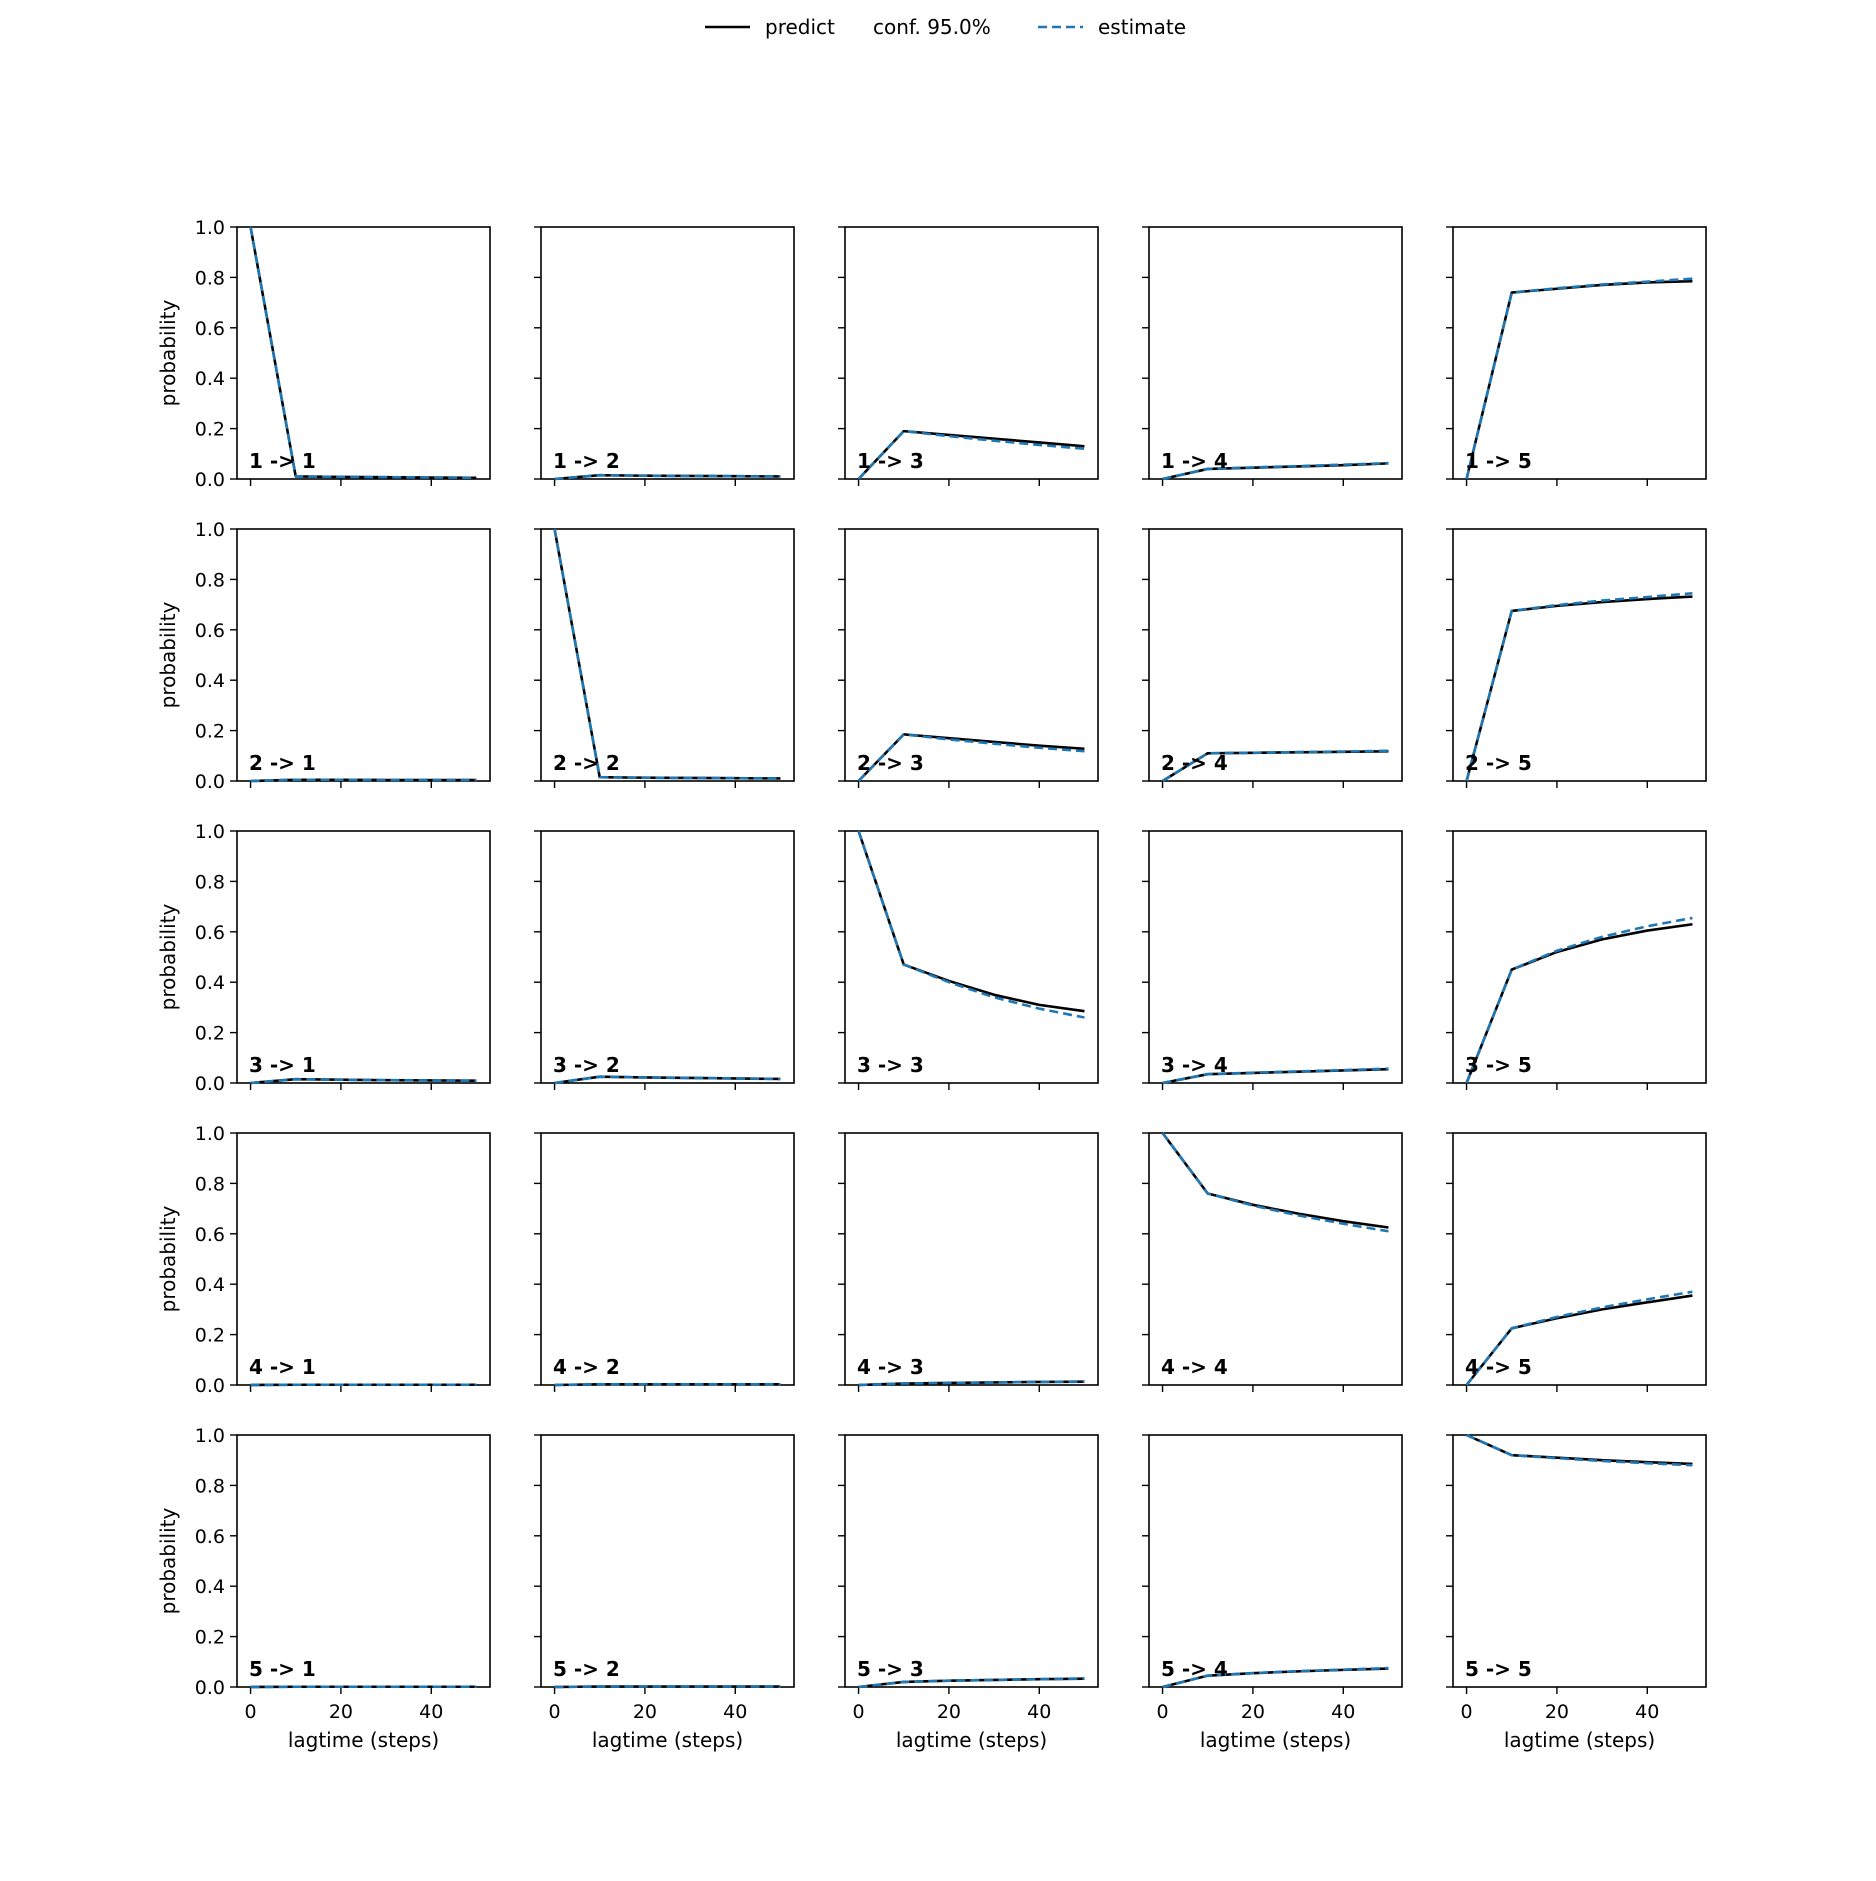 The height and width of the screenshot is (1881, 1876). What do you see at coordinates (282, 1367) in the screenshot?
I see `panel-transition-label: 4 -> 1` at bounding box center [282, 1367].